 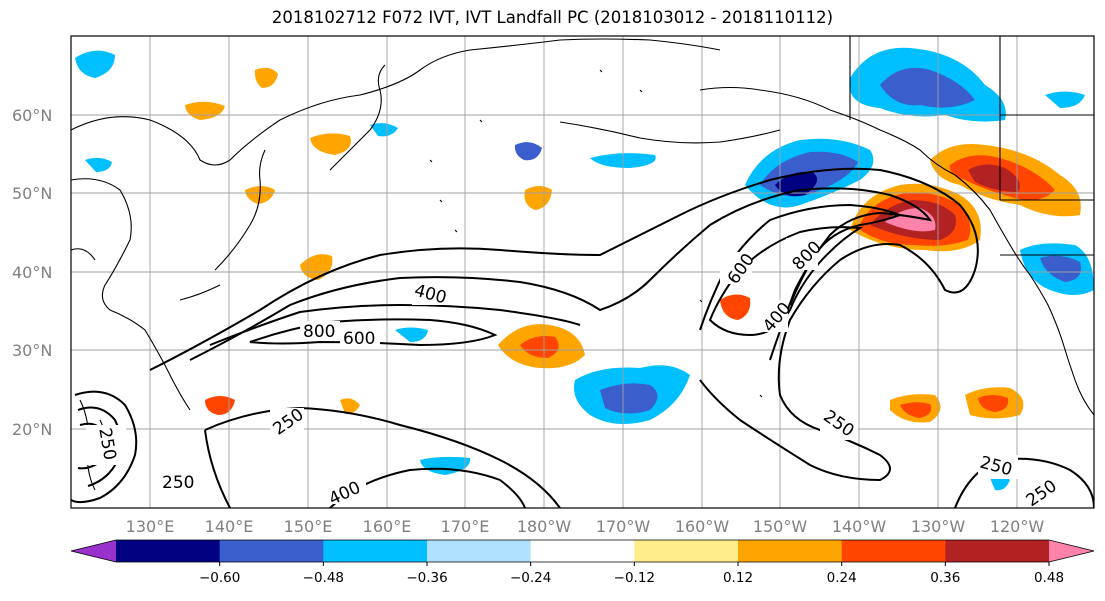 I want to click on shade-blob-3r, so click(x=993, y=403).